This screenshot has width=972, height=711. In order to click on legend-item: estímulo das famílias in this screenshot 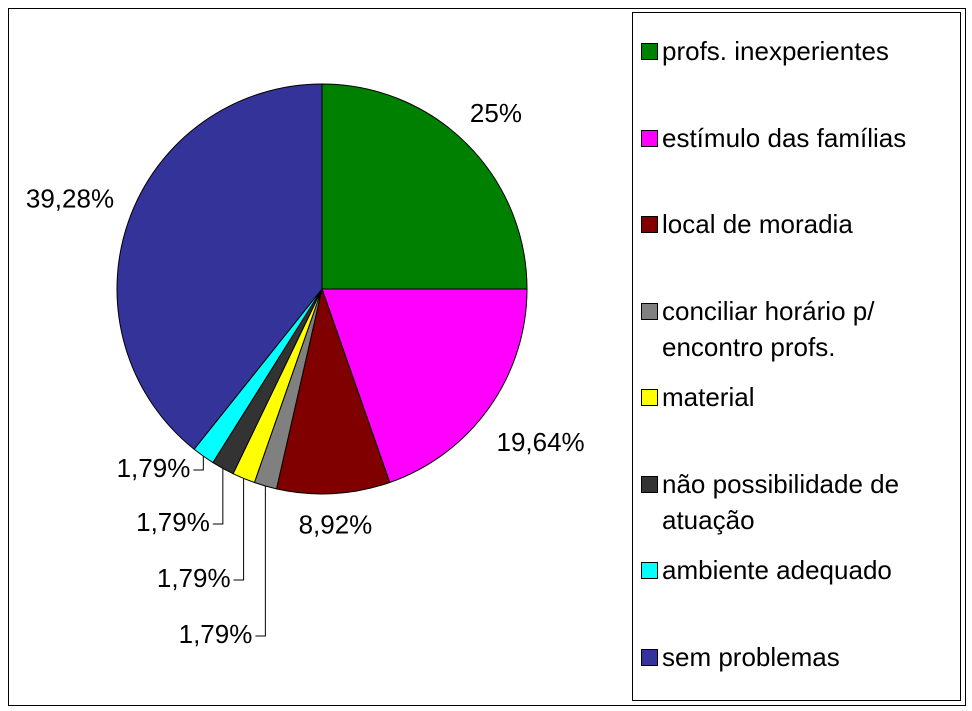, I will do `click(800, 138)`.